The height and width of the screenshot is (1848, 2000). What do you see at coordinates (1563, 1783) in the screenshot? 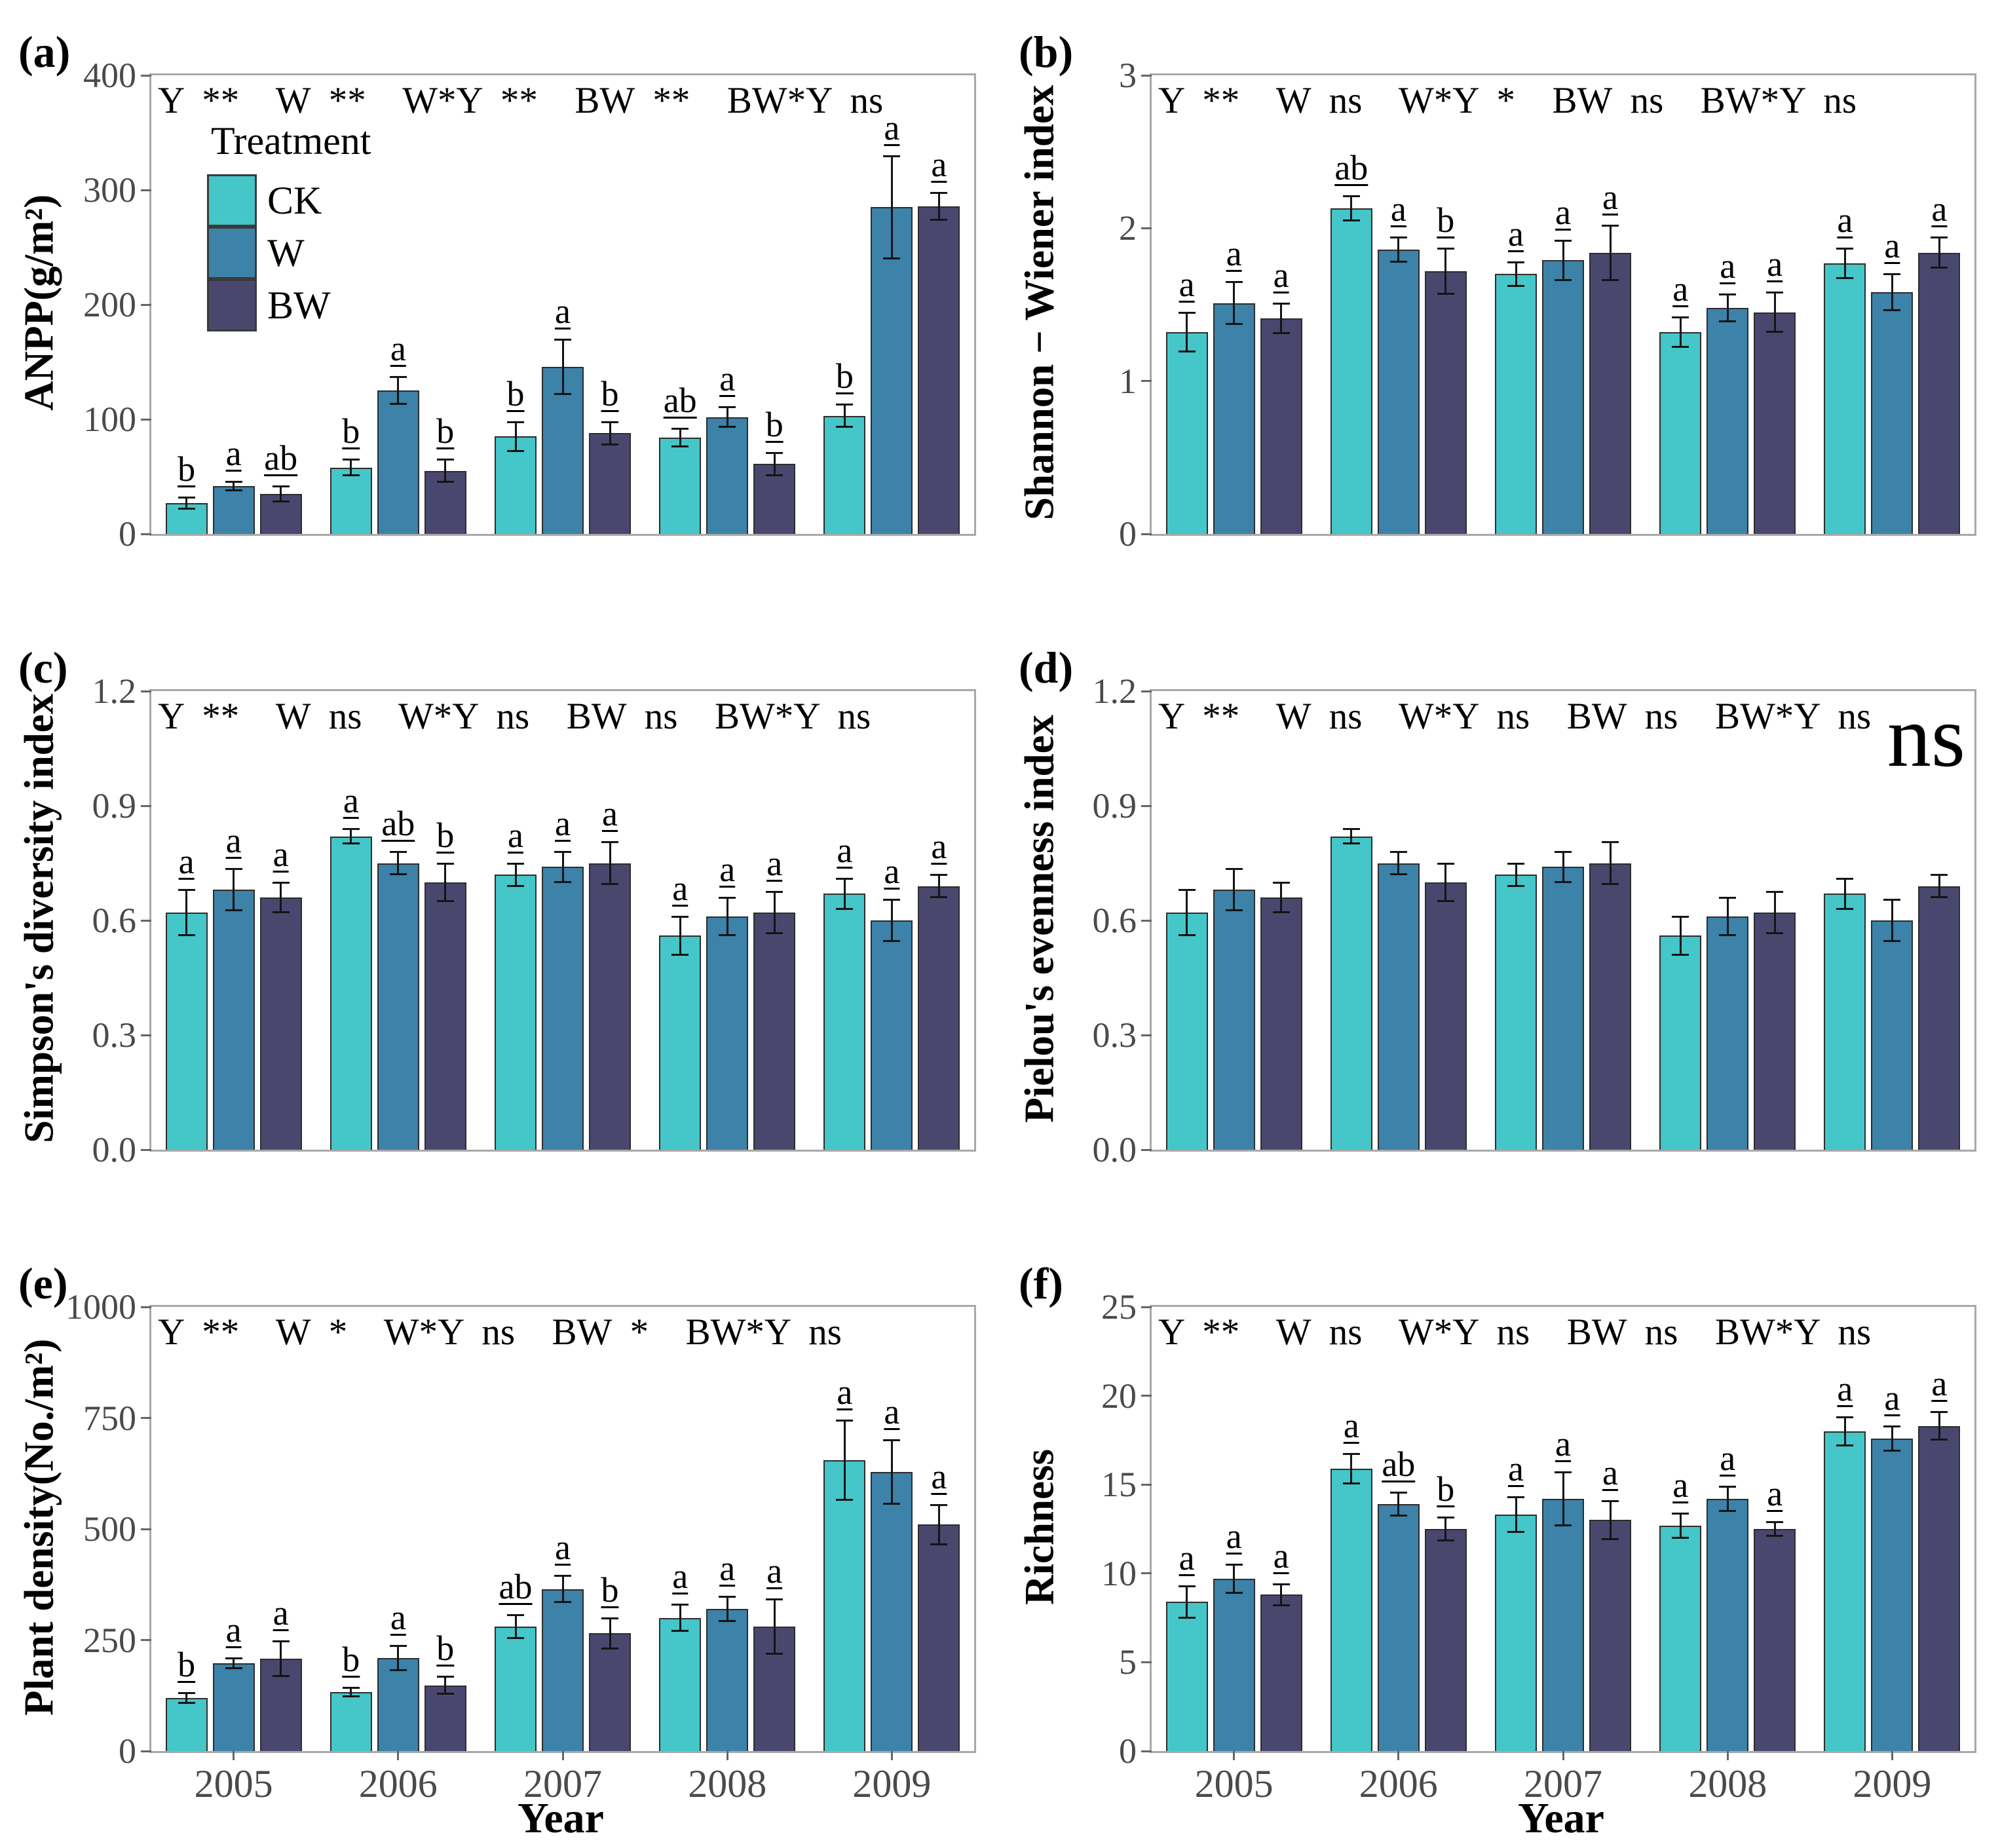
I see `x-tick-label: 2007` at bounding box center [1563, 1783].